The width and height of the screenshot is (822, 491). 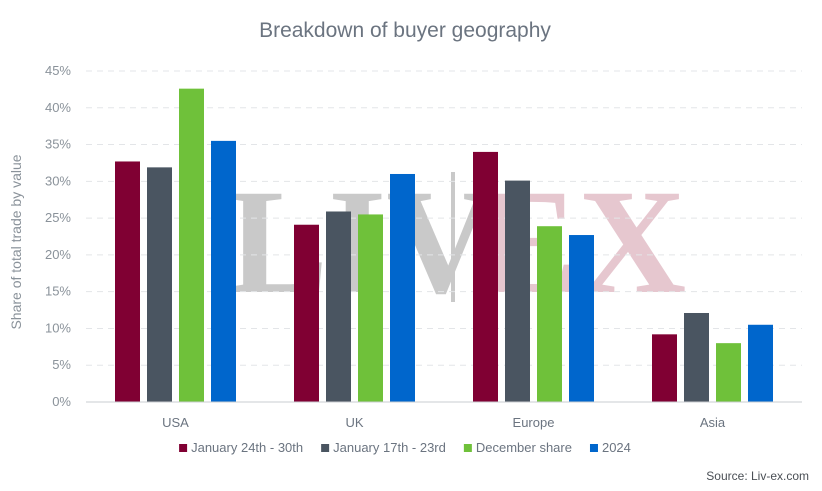 What do you see at coordinates (61, 401) in the screenshot?
I see `y-tick-label: 0%` at bounding box center [61, 401].